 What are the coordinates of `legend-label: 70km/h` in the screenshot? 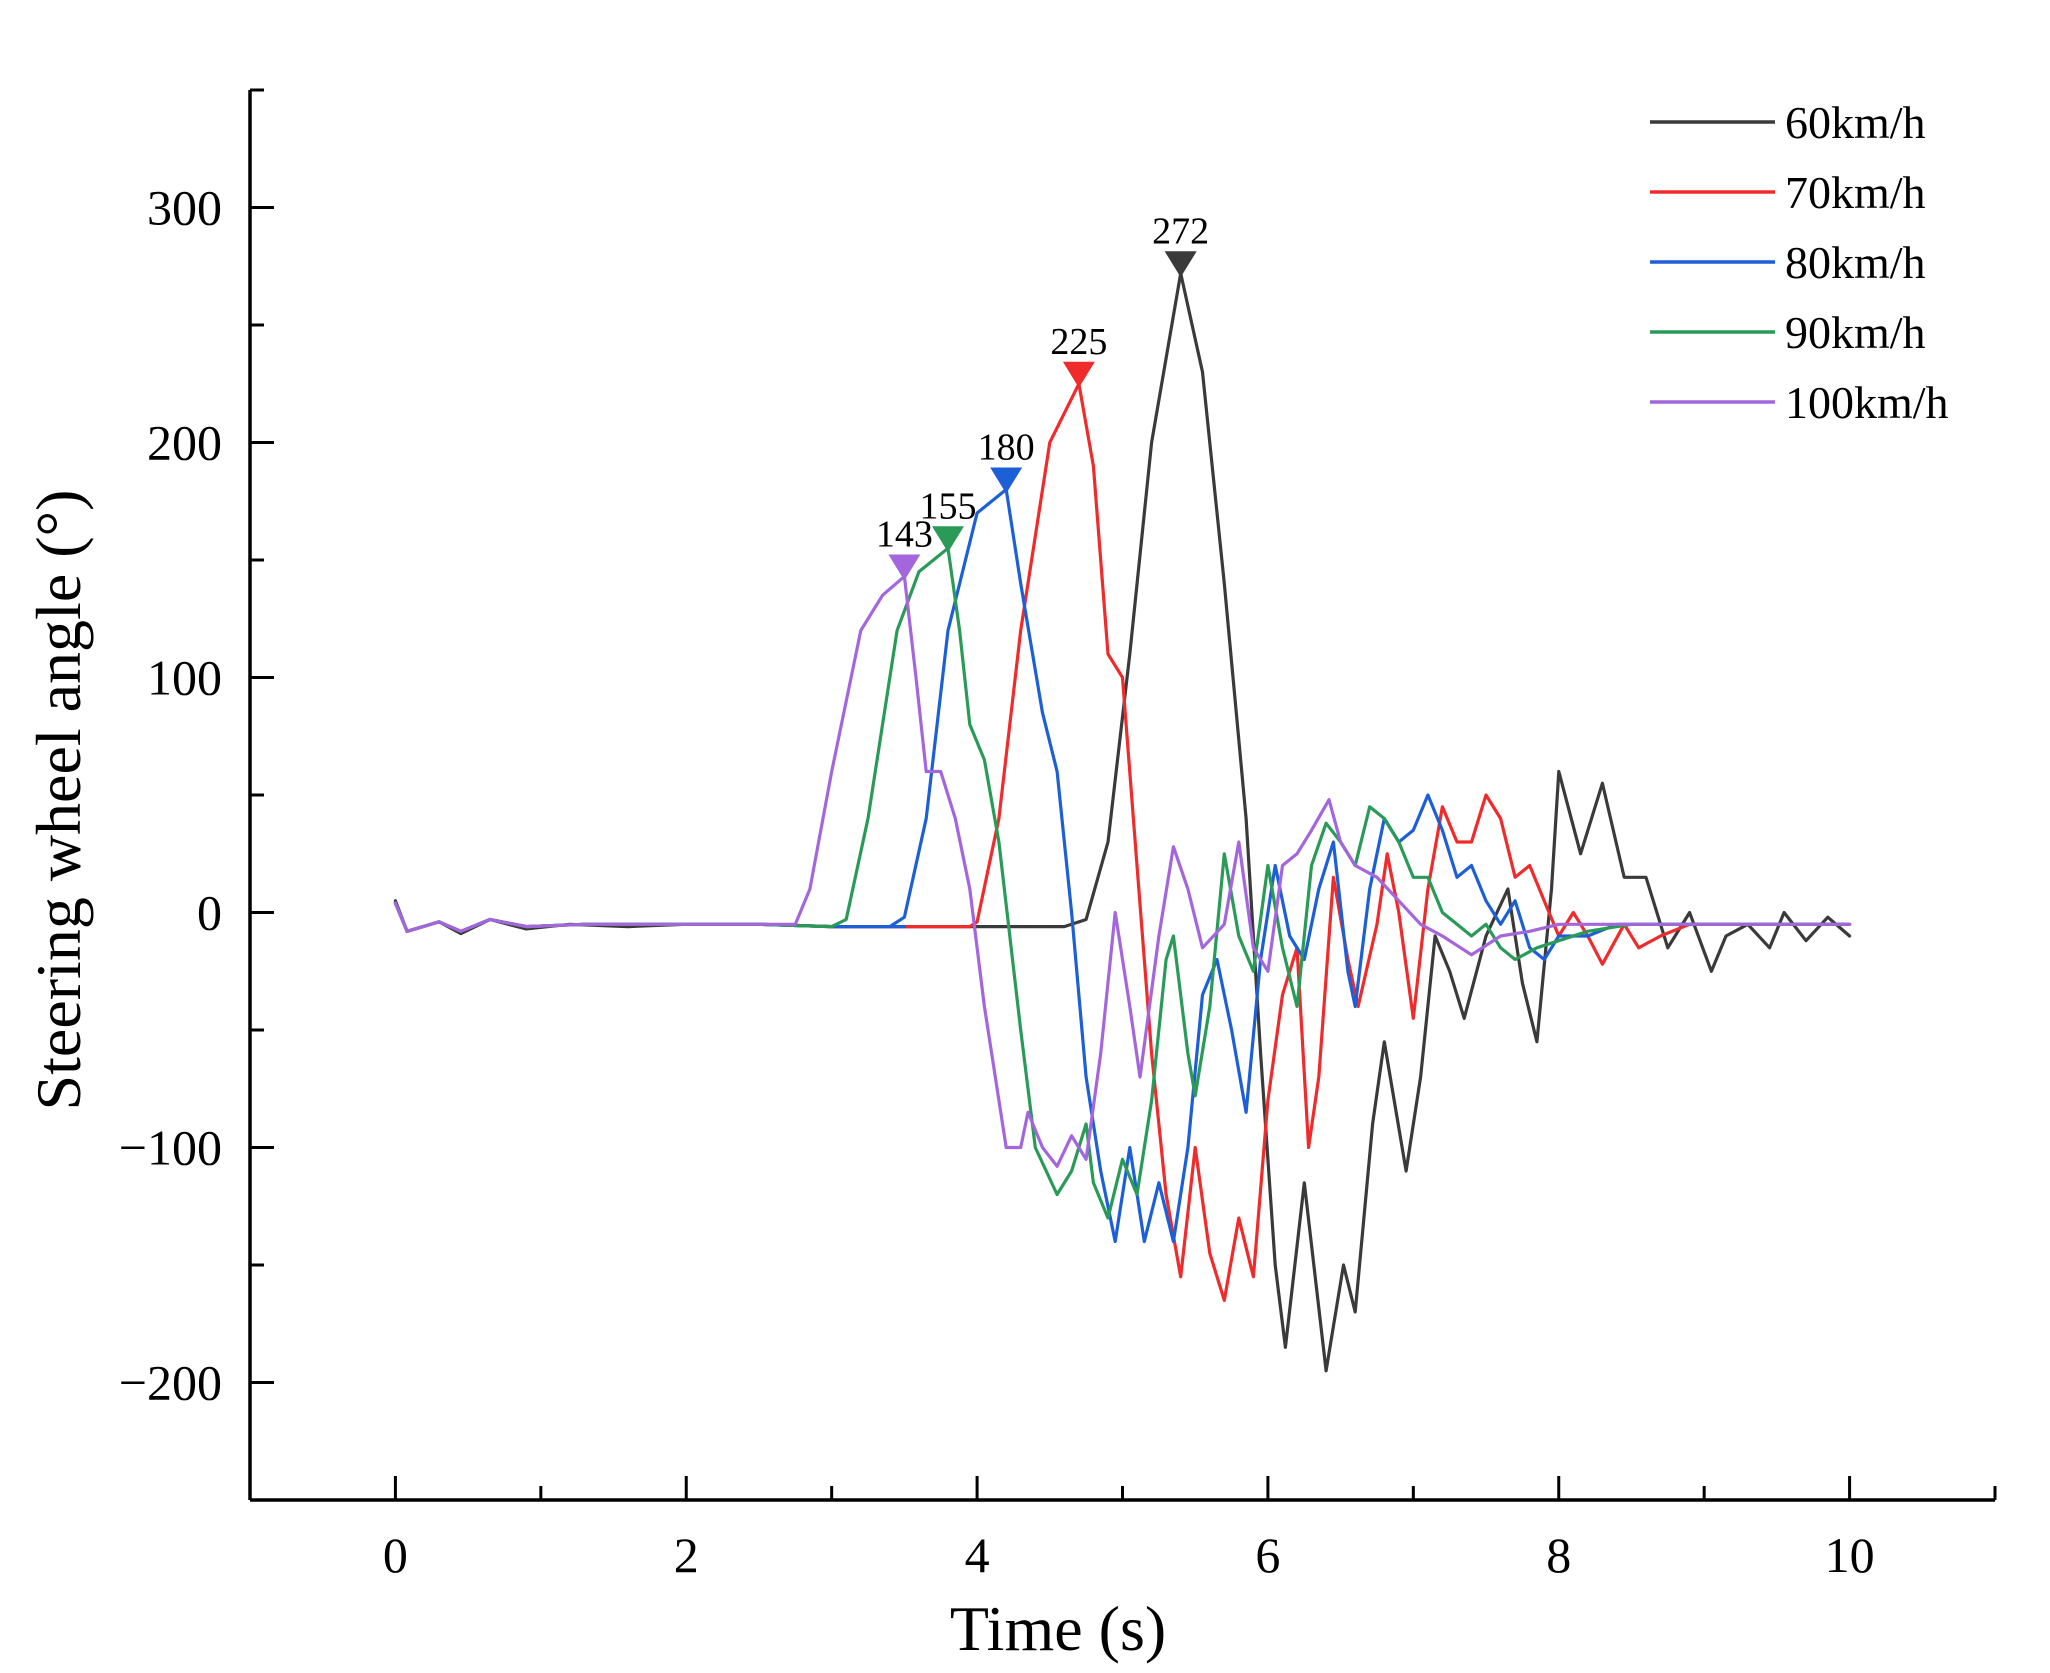 It's located at (1855, 192).